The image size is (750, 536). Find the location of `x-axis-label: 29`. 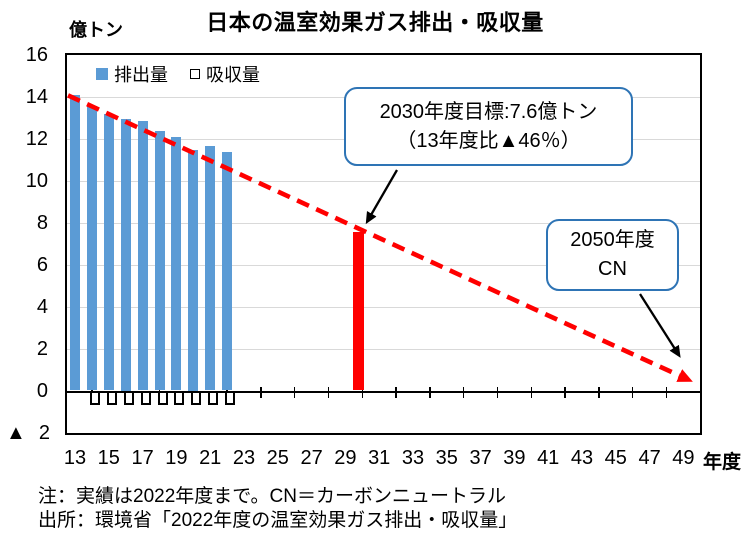

x-axis-label: 29 is located at coordinates (345, 458).